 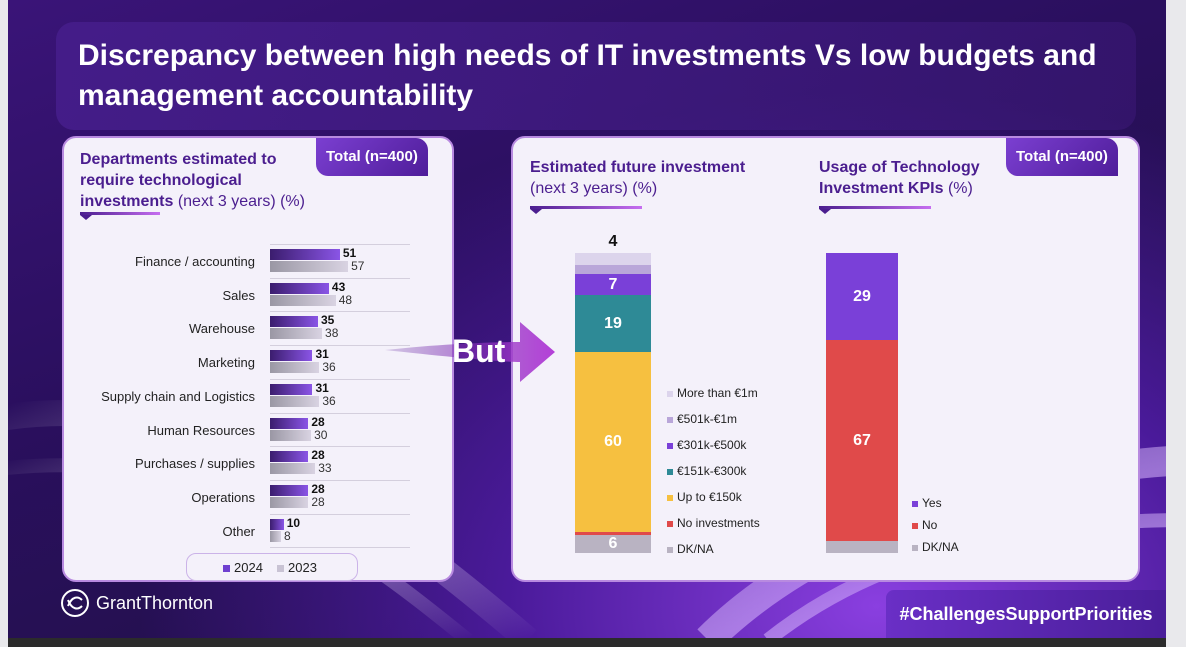 What do you see at coordinates (120, 216) in the screenshot?
I see `left-title-underline` at bounding box center [120, 216].